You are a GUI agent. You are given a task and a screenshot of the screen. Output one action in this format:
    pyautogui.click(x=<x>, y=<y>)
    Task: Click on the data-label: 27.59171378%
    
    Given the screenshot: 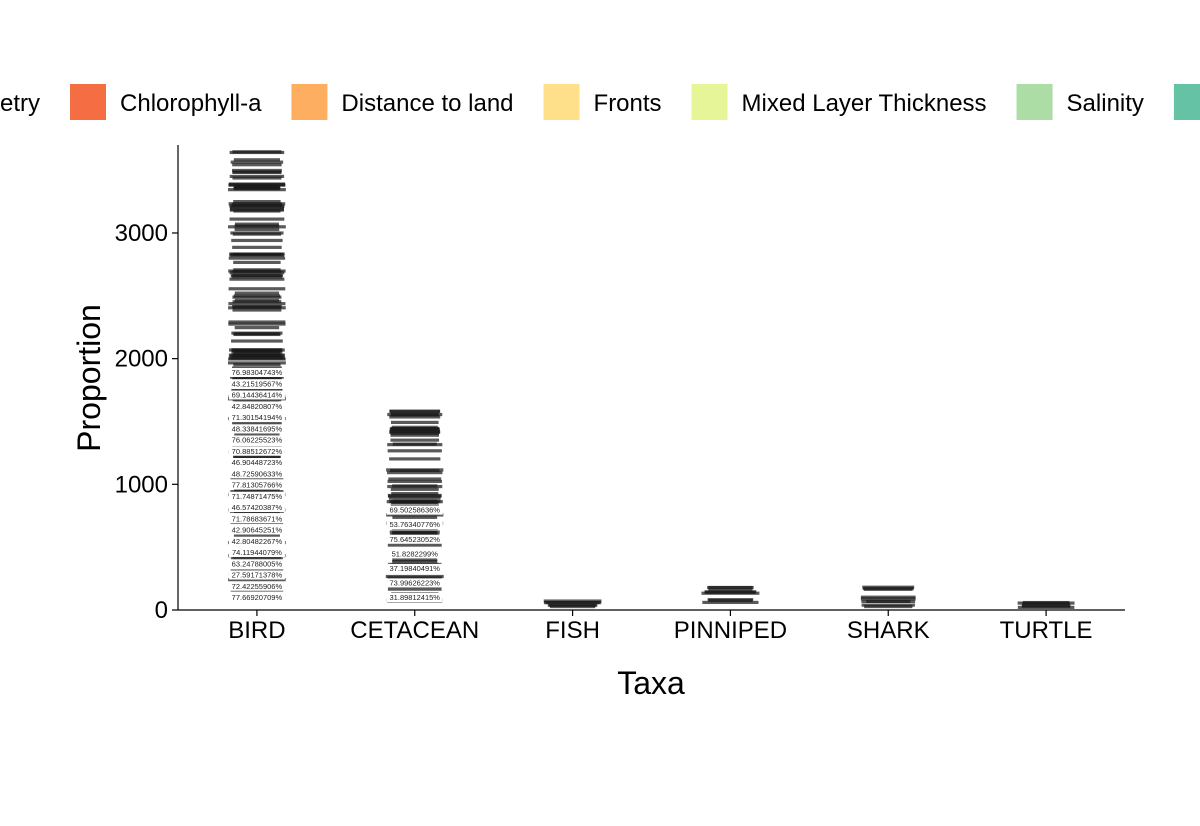 What is the action you would take?
    pyautogui.click(x=257, y=575)
    